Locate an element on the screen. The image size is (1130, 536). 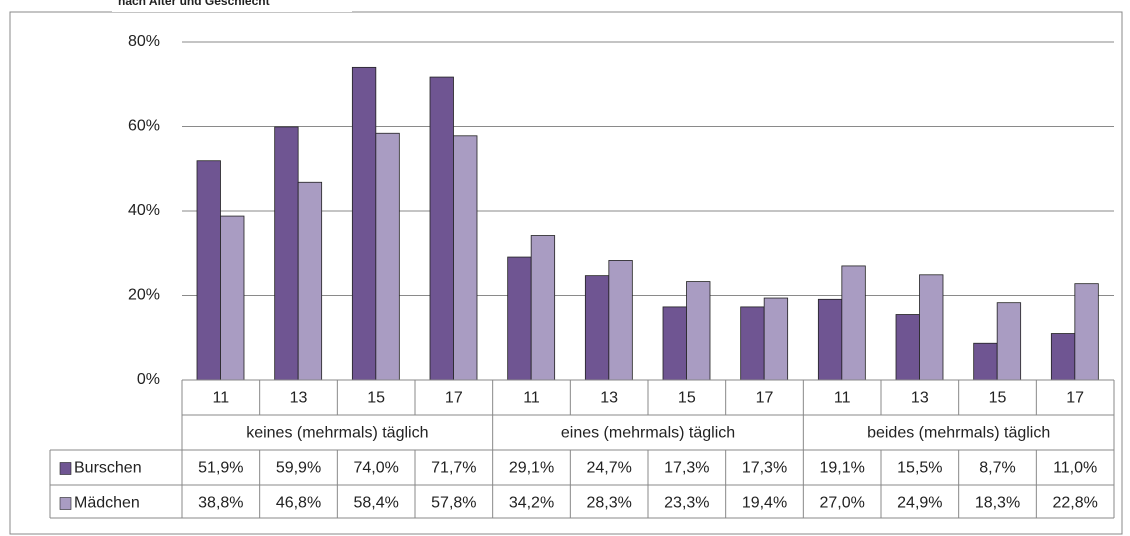
group-label: keines (mehrmals) täglich is located at coordinates (337, 433).